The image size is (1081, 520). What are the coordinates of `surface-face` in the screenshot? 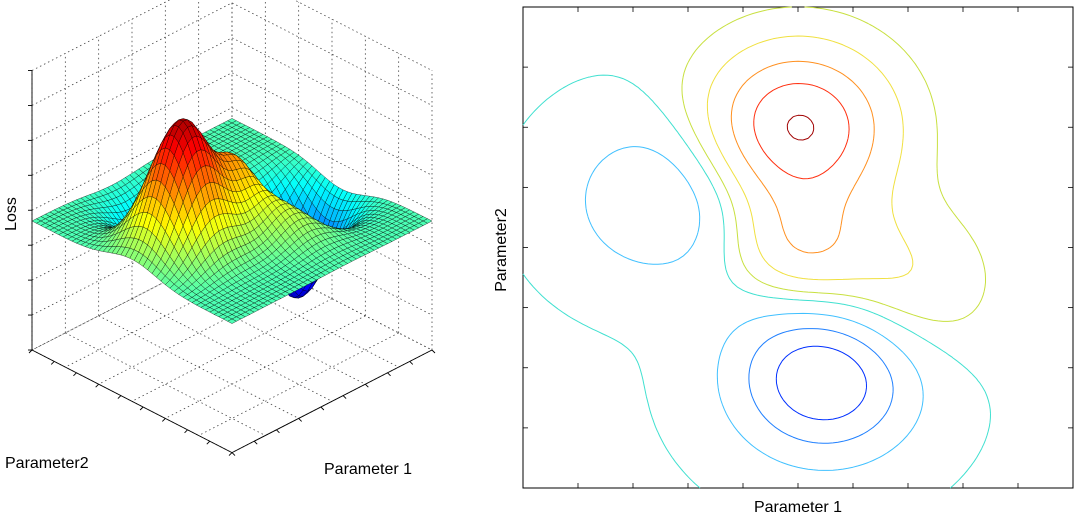 It's located at (232, 321).